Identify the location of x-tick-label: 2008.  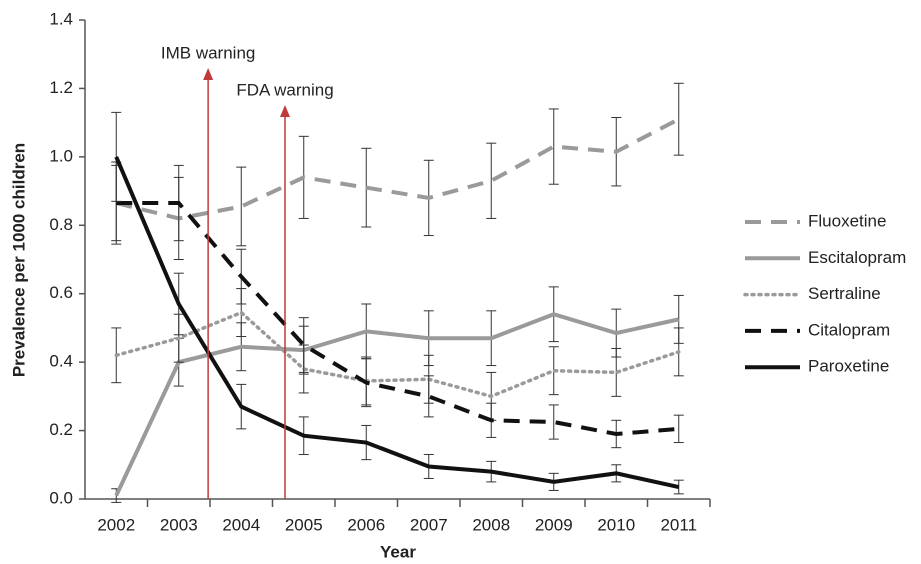
(491, 524).